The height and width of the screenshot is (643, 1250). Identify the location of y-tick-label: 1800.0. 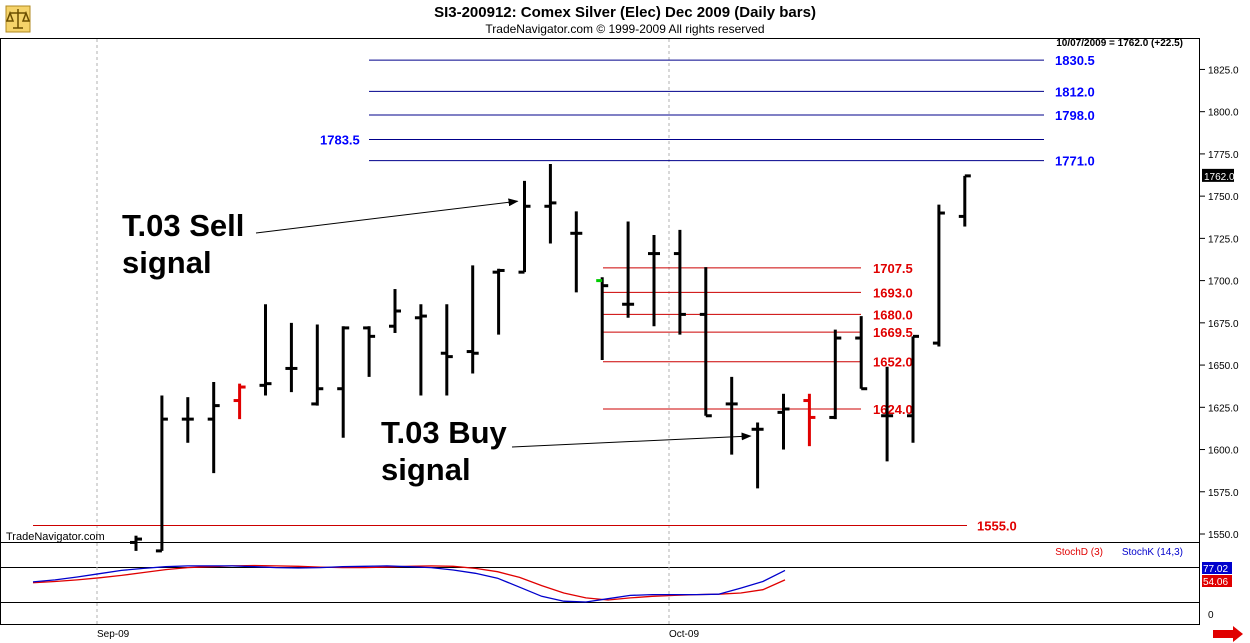
(1223, 113).